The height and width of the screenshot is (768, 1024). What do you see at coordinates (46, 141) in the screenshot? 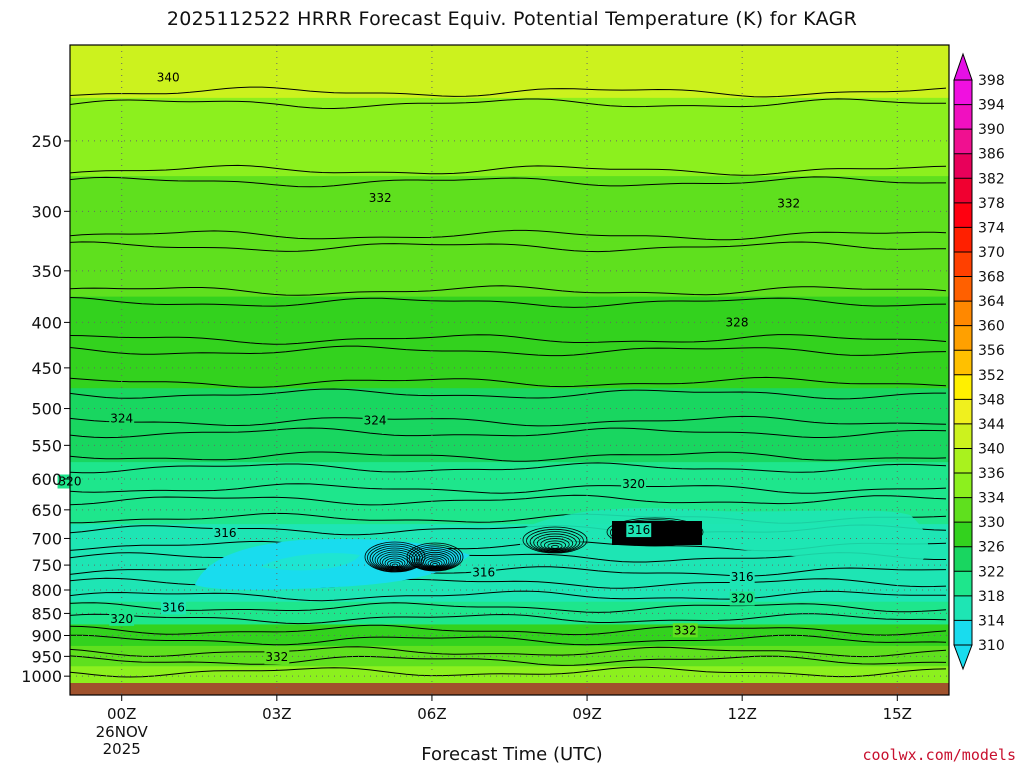
I see `y-tick-label: 250` at bounding box center [46, 141].